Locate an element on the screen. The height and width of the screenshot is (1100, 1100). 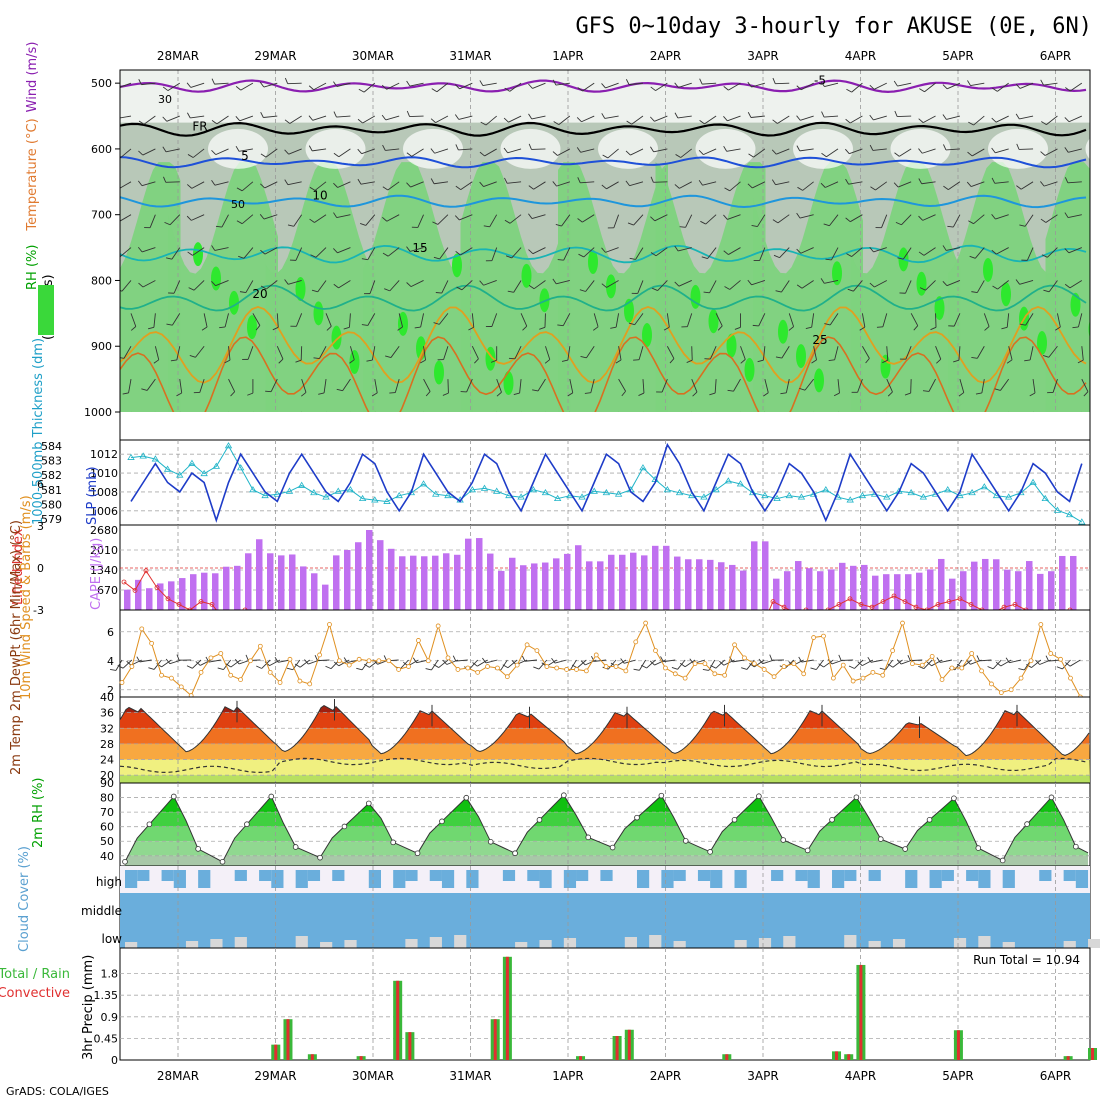
cape-tick: 1340 is located at coordinates (104, 570).